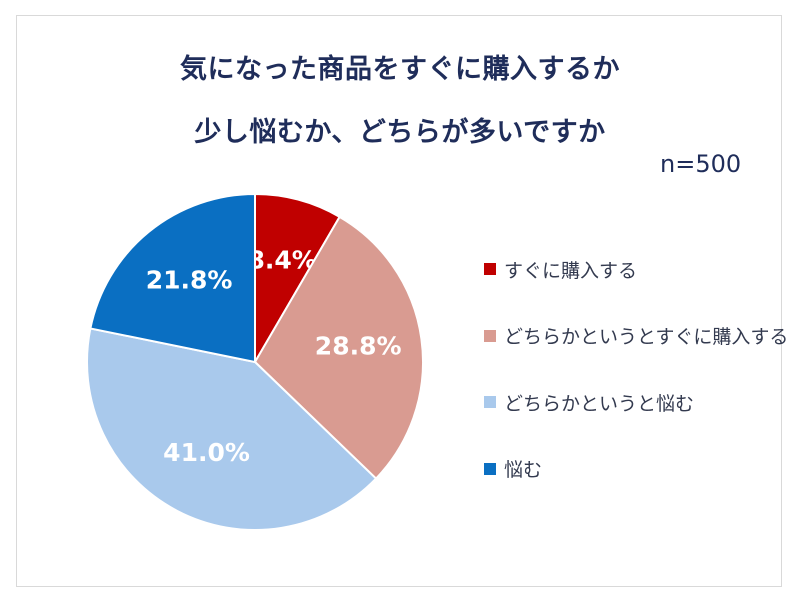  Describe the element at coordinates (646, 337) in the screenshot. I see `legend-label: どちらかというとすぐに購入する` at that location.